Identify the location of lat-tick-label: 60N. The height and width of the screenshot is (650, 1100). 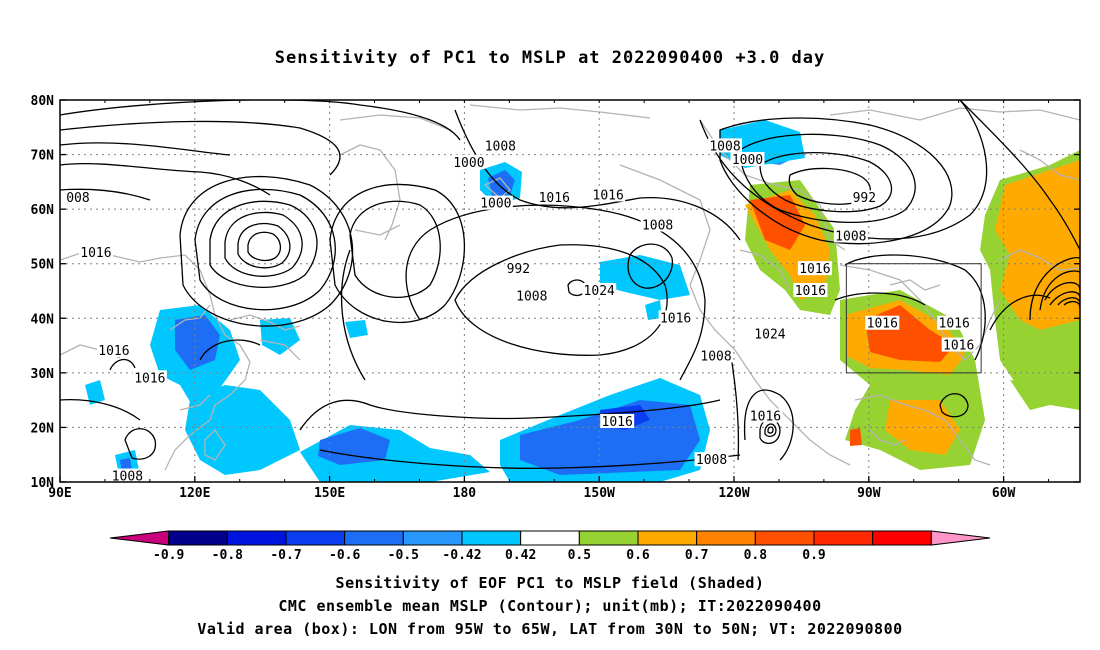
(43, 210).